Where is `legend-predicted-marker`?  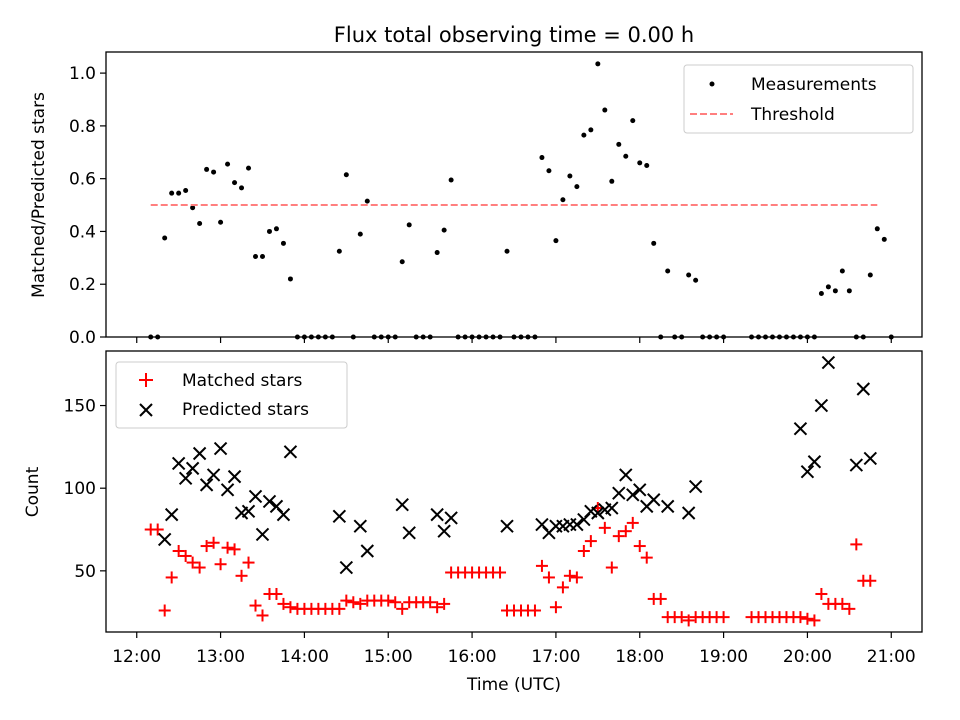 legend-predicted-marker is located at coordinates (146, 410).